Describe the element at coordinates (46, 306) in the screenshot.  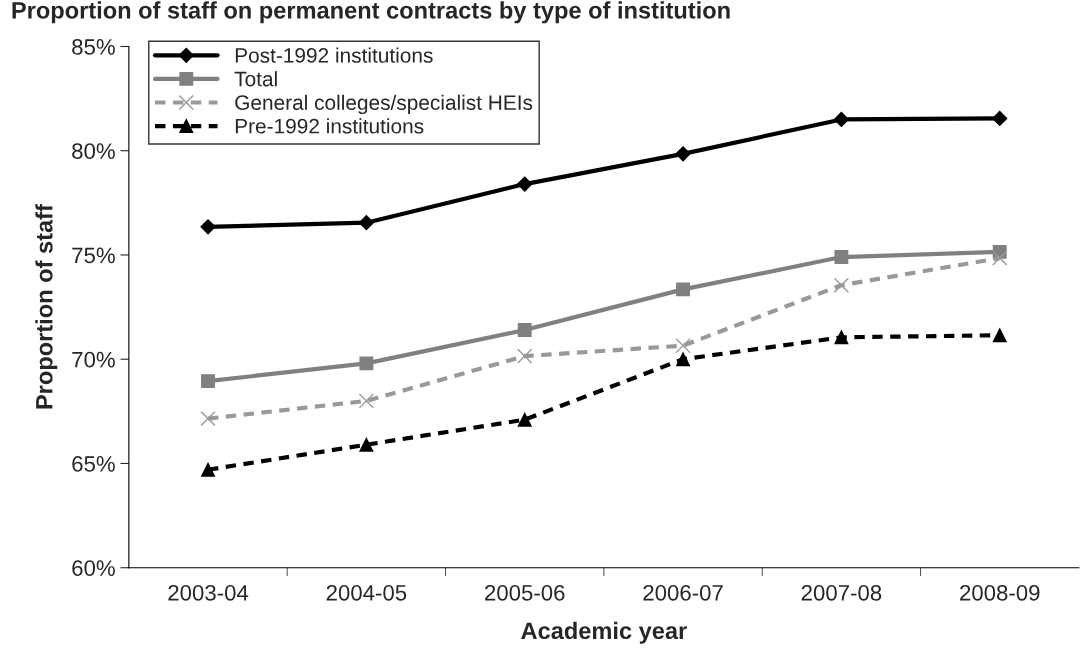
I see `y-axis-title: Proportion of staff` at that location.